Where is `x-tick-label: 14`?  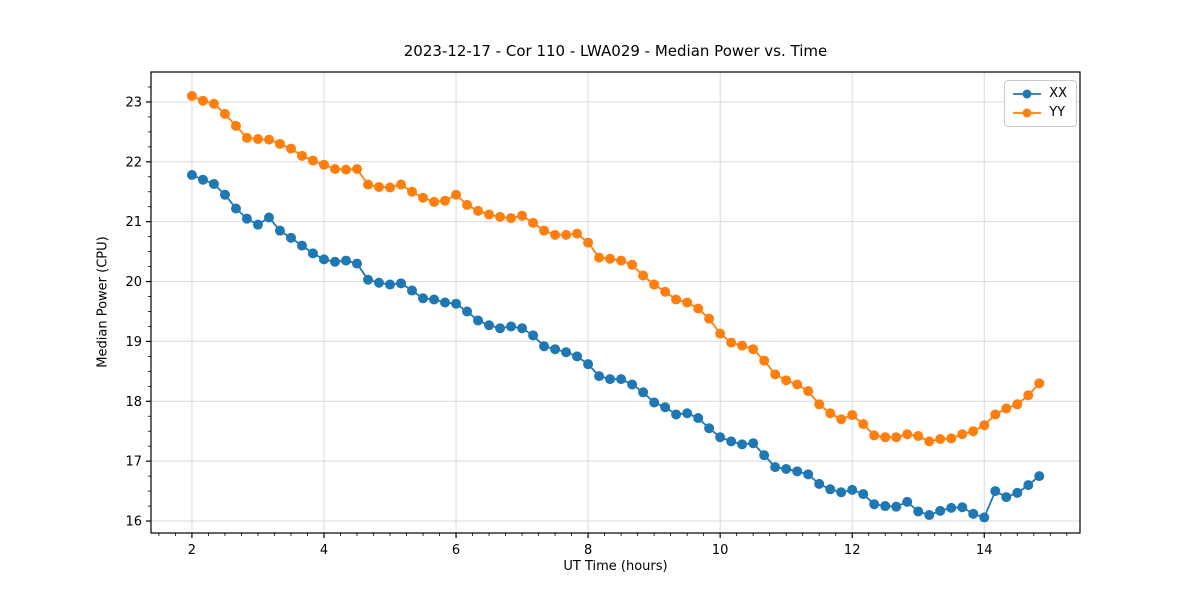 x-tick-label: 14 is located at coordinates (984, 550).